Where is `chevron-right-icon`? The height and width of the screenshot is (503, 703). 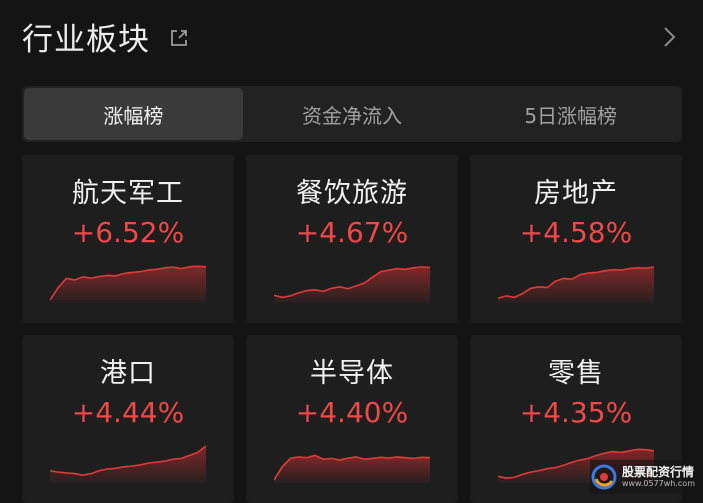
chevron-right-icon is located at coordinates (669, 37).